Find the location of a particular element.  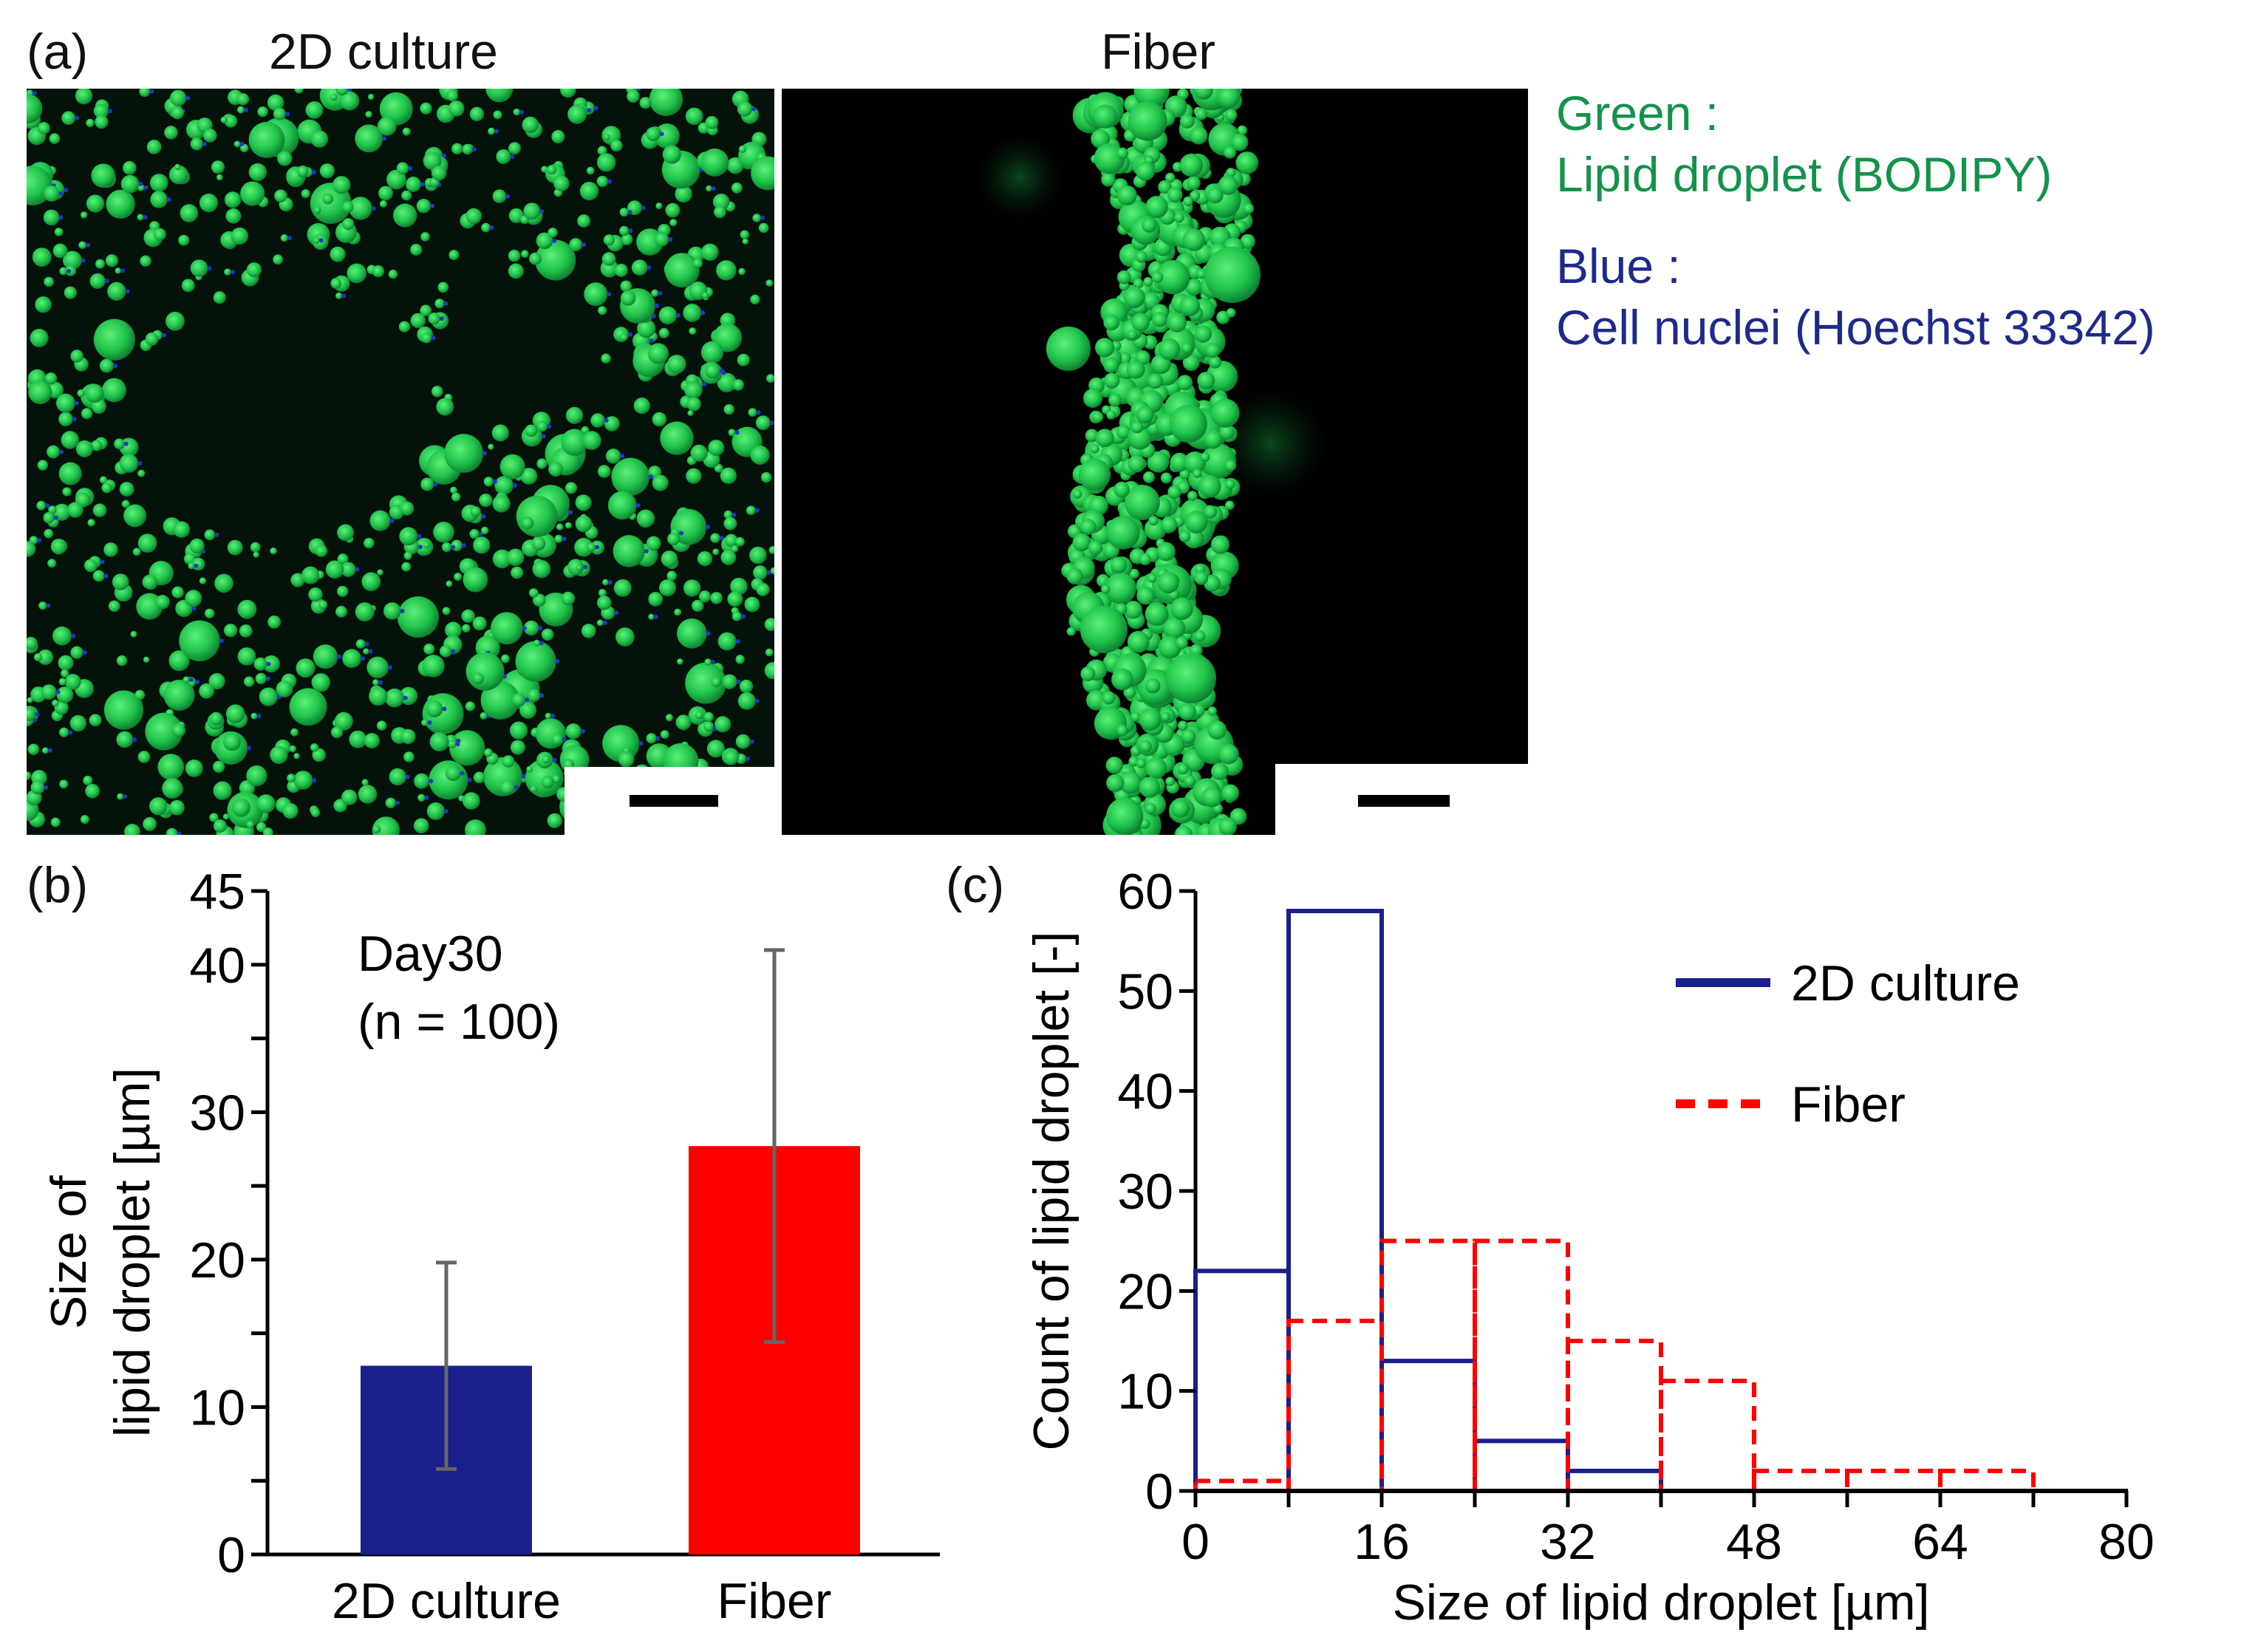

histogram-bin is located at coordinates (1428, 1426).